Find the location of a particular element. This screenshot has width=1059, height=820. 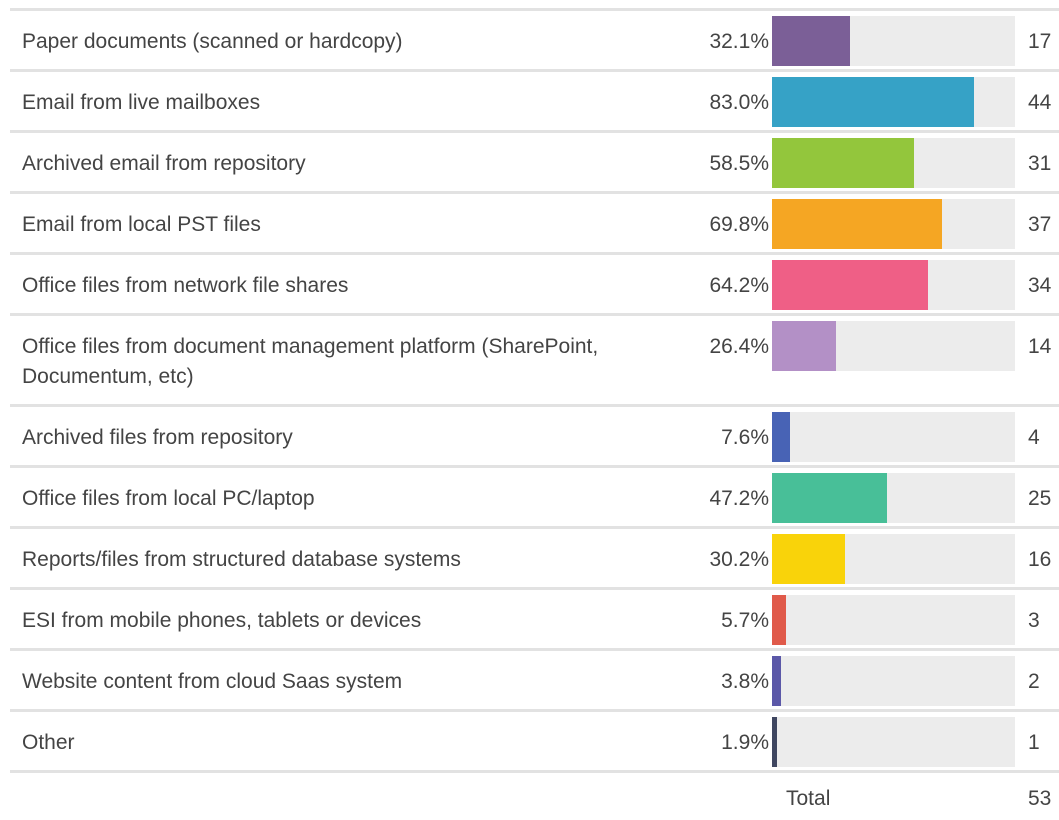

percent-label: 83.0% is located at coordinates (739, 102).